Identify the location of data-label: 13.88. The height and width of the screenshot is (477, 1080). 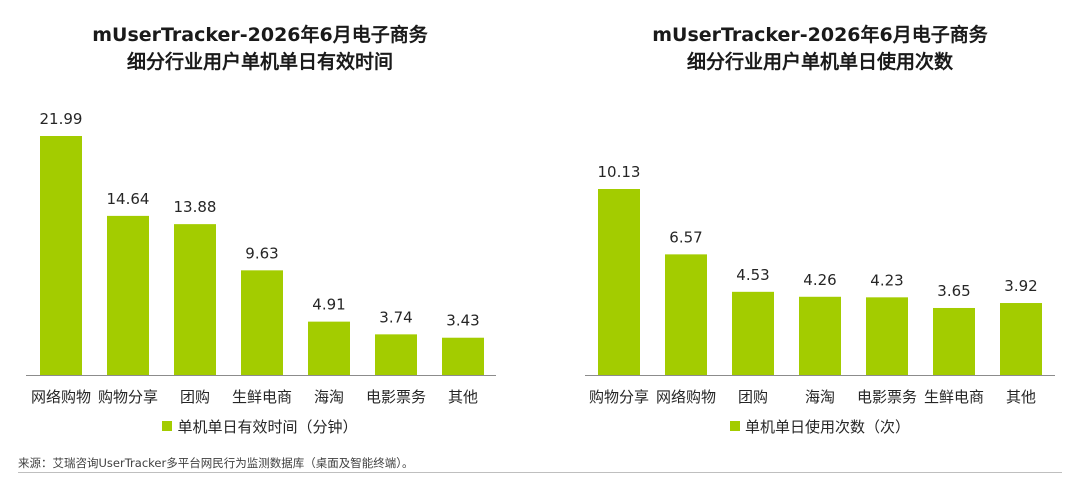
(195, 207).